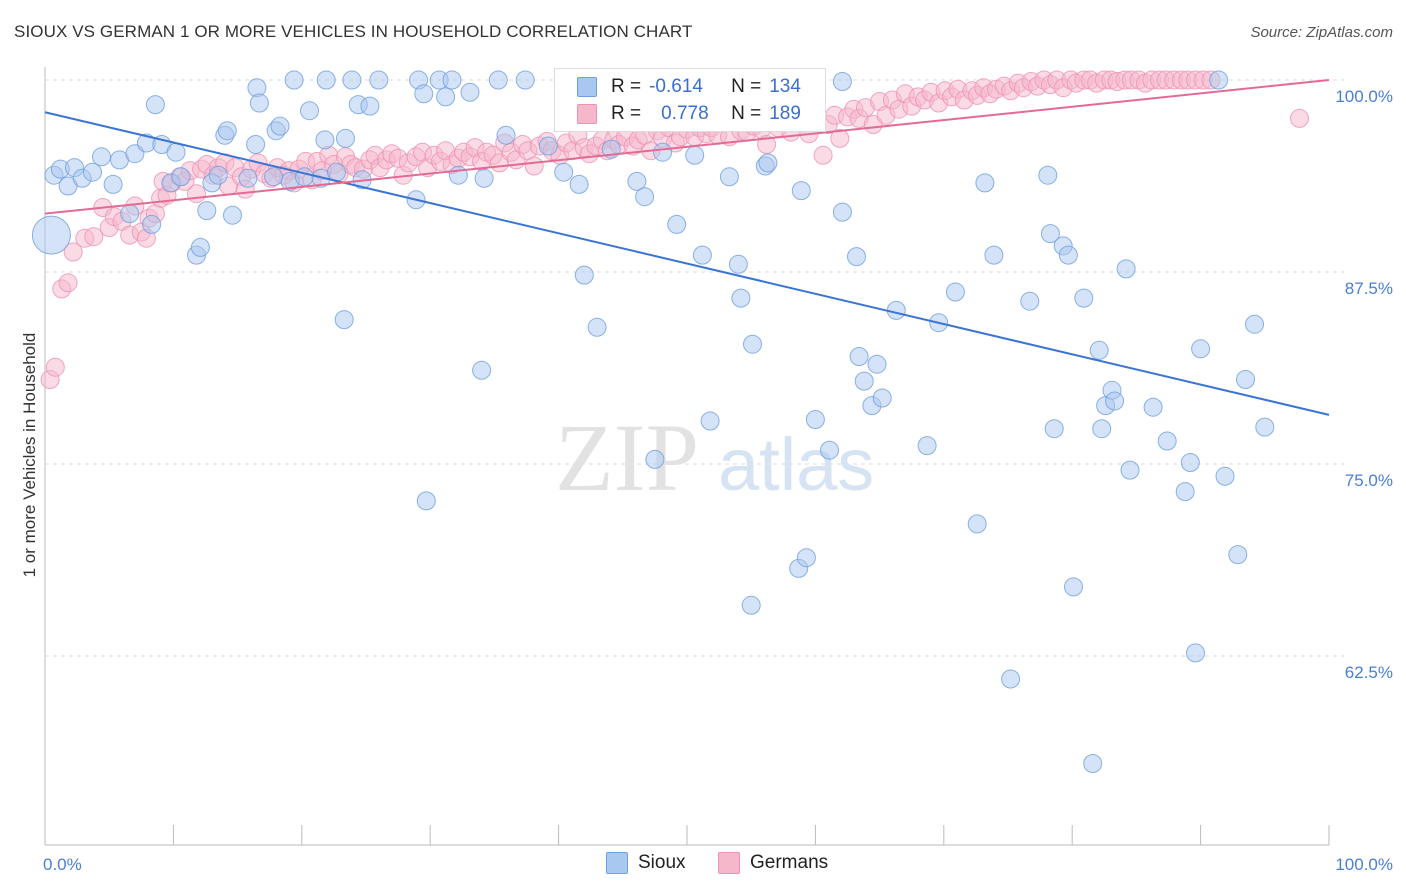 The width and height of the screenshot is (1406, 892). I want to click on bottom-legend-sioux: Sioux, so click(646, 863).